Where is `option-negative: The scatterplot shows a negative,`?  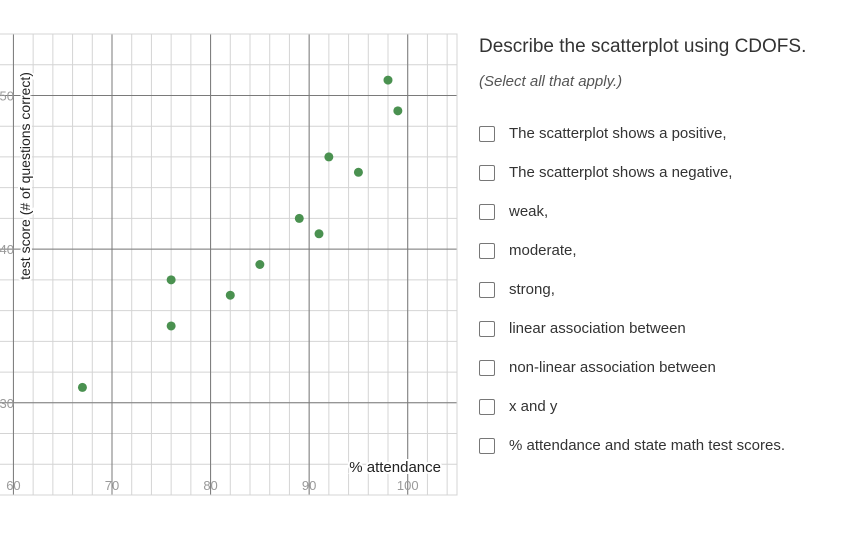
option-negative: The scatterplot shows a negative, is located at coordinates (664, 172).